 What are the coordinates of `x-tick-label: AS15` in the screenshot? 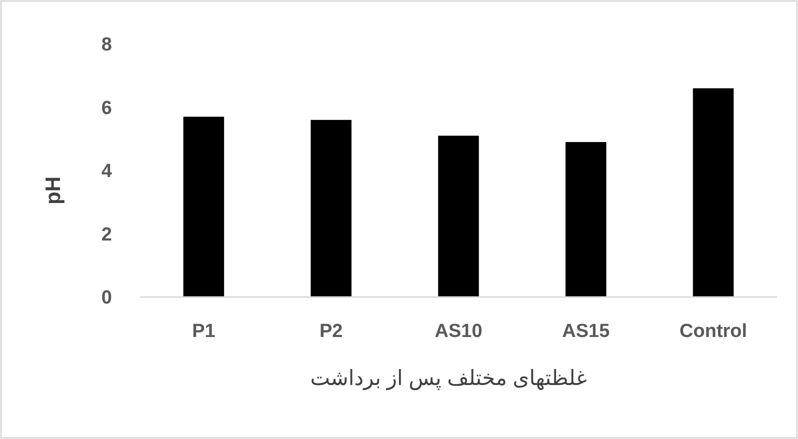 It's located at (586, 331).